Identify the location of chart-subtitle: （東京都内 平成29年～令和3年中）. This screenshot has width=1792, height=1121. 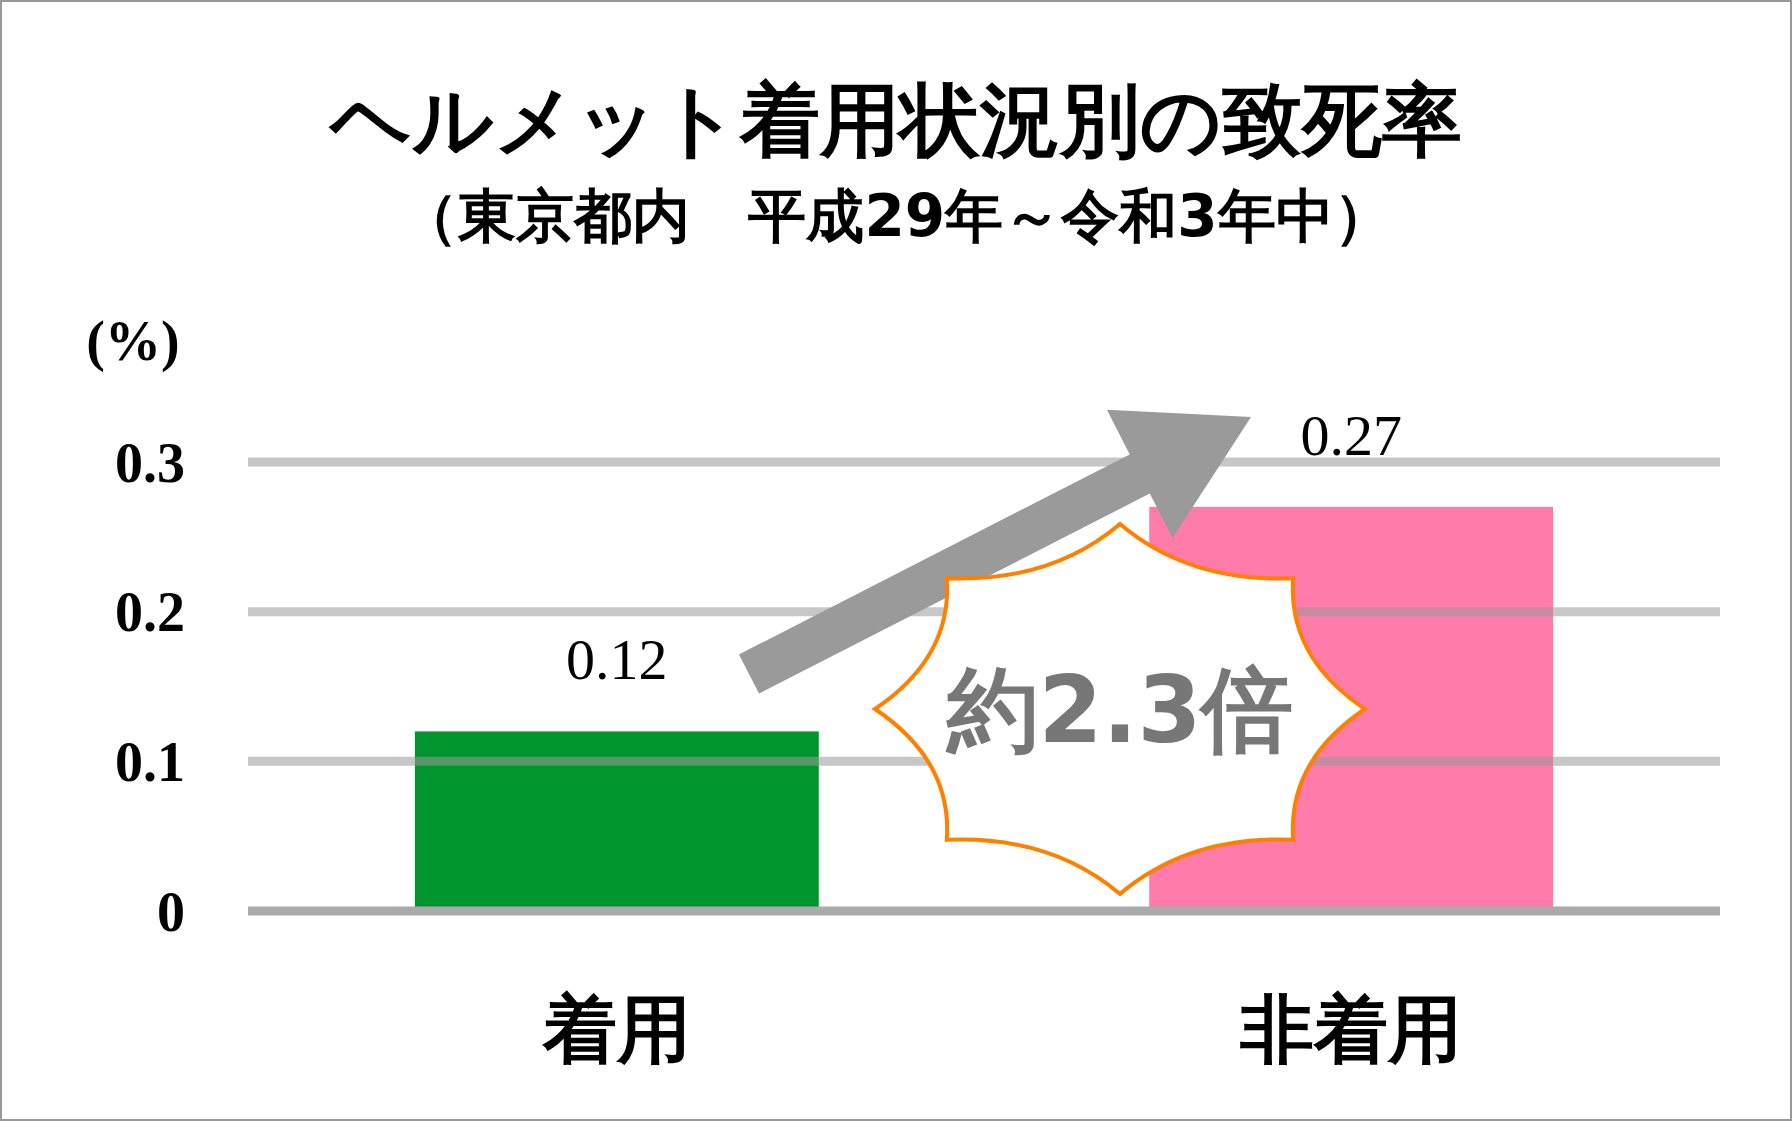
(896, 216).